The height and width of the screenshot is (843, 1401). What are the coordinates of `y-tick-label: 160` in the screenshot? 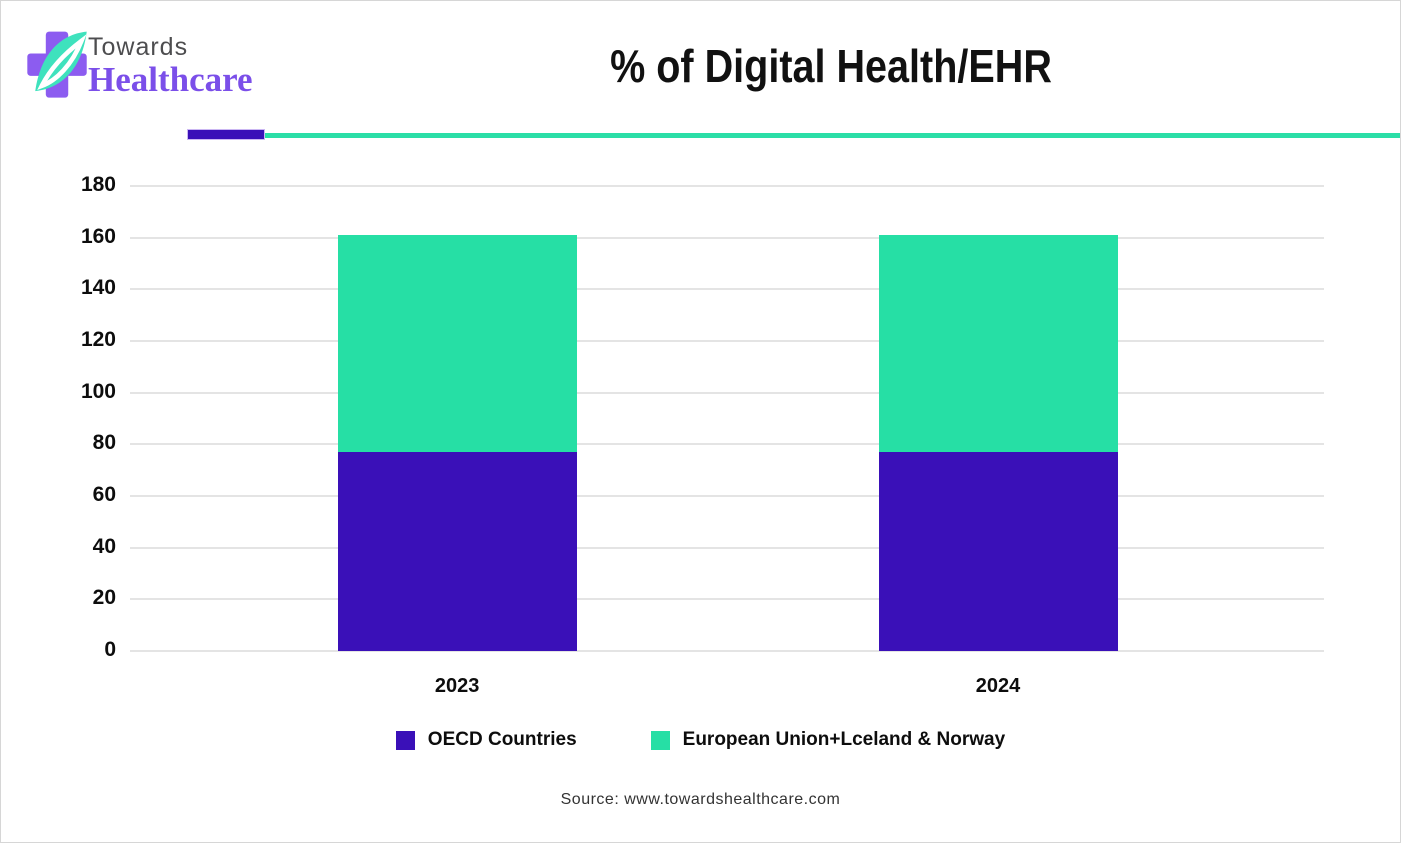 It's located at (98, 236).